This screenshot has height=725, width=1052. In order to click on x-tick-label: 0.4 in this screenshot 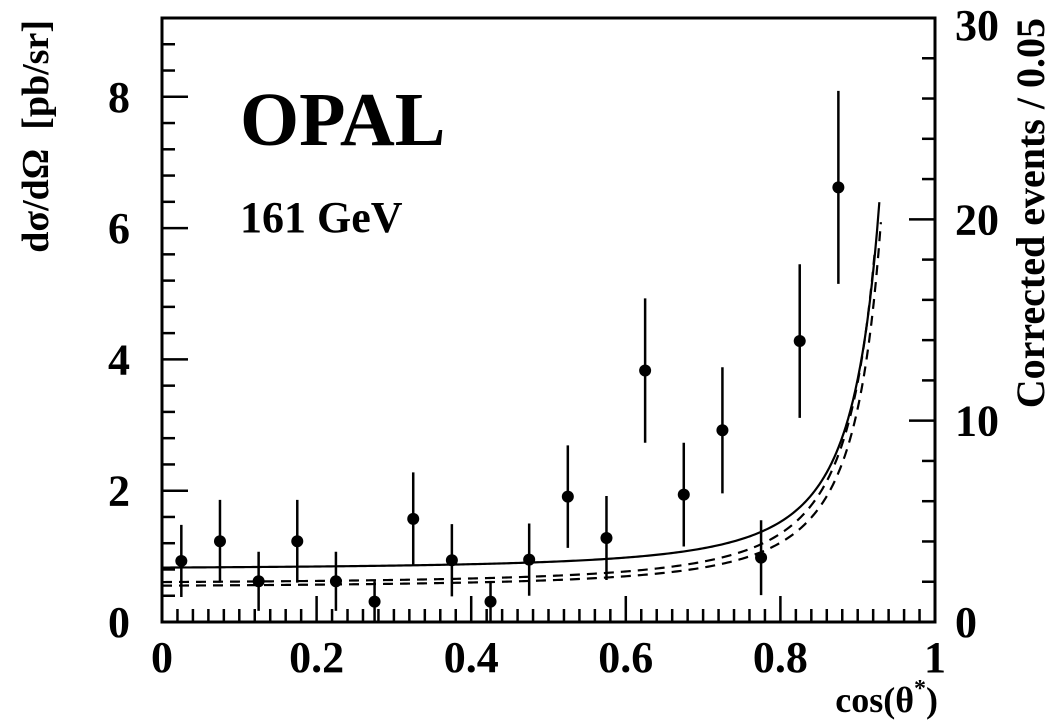, I will do `click(471, 657)`.